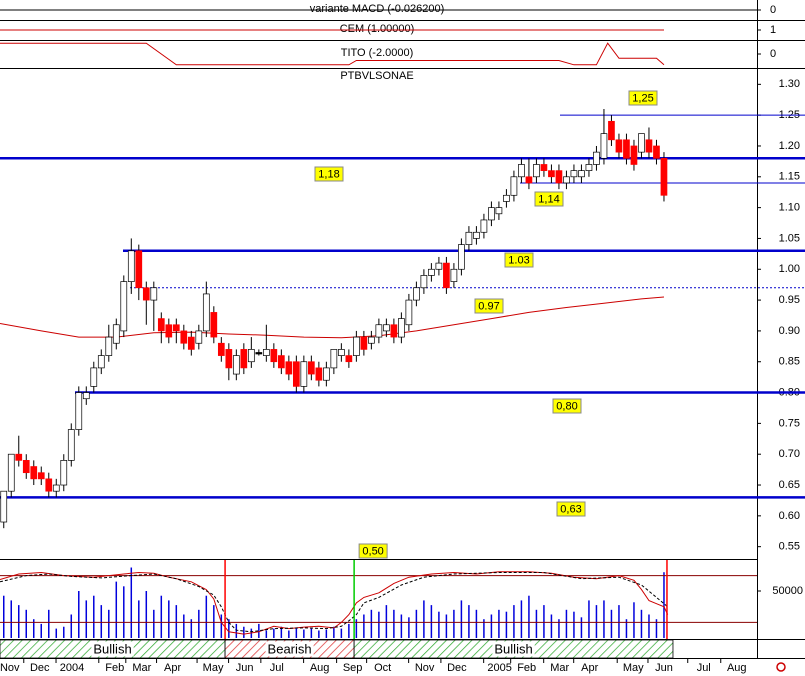  Describe the element at coordinates (781, 667) in the screenshot. I see `status-icon` at that location.